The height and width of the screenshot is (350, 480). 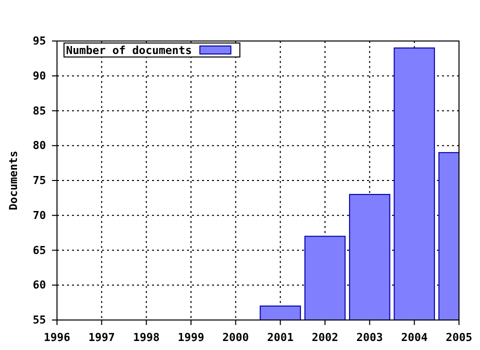 I want to click on y-tick-label: 75, so click(x=39, y=181).